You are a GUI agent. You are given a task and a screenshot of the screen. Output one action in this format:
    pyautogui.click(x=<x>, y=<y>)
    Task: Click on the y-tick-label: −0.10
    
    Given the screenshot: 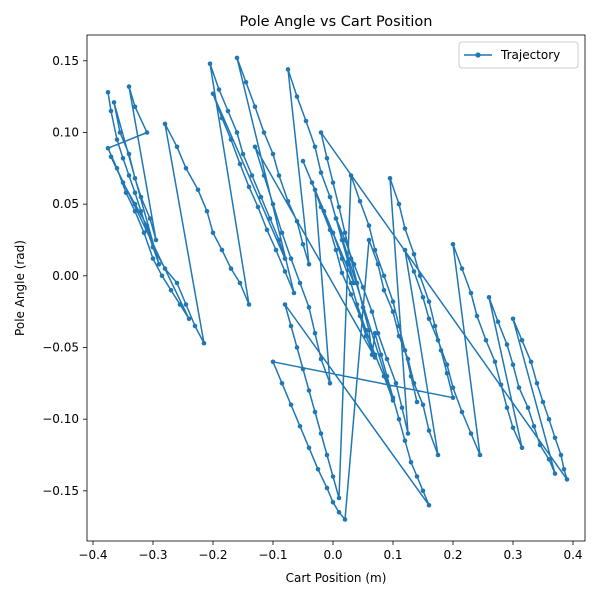 What is the action you would take?
    pyautogui.click(x=60, y=419)
    